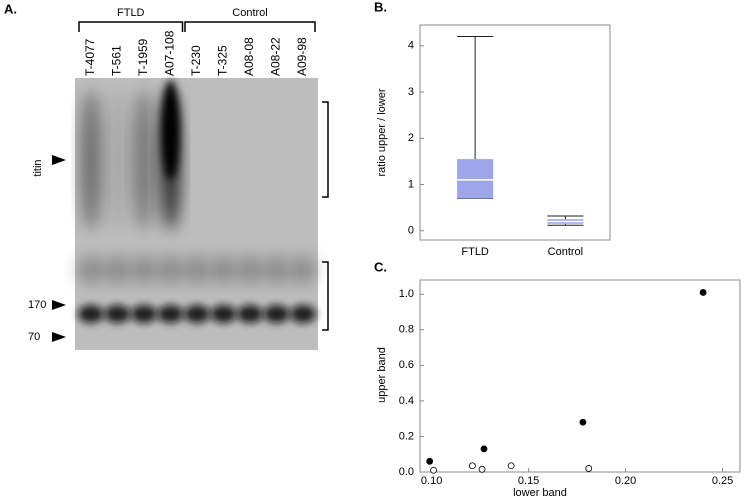 This screenshot has height=501, width=745. I want to click on lane-label: A07-108, so click(170, 53).